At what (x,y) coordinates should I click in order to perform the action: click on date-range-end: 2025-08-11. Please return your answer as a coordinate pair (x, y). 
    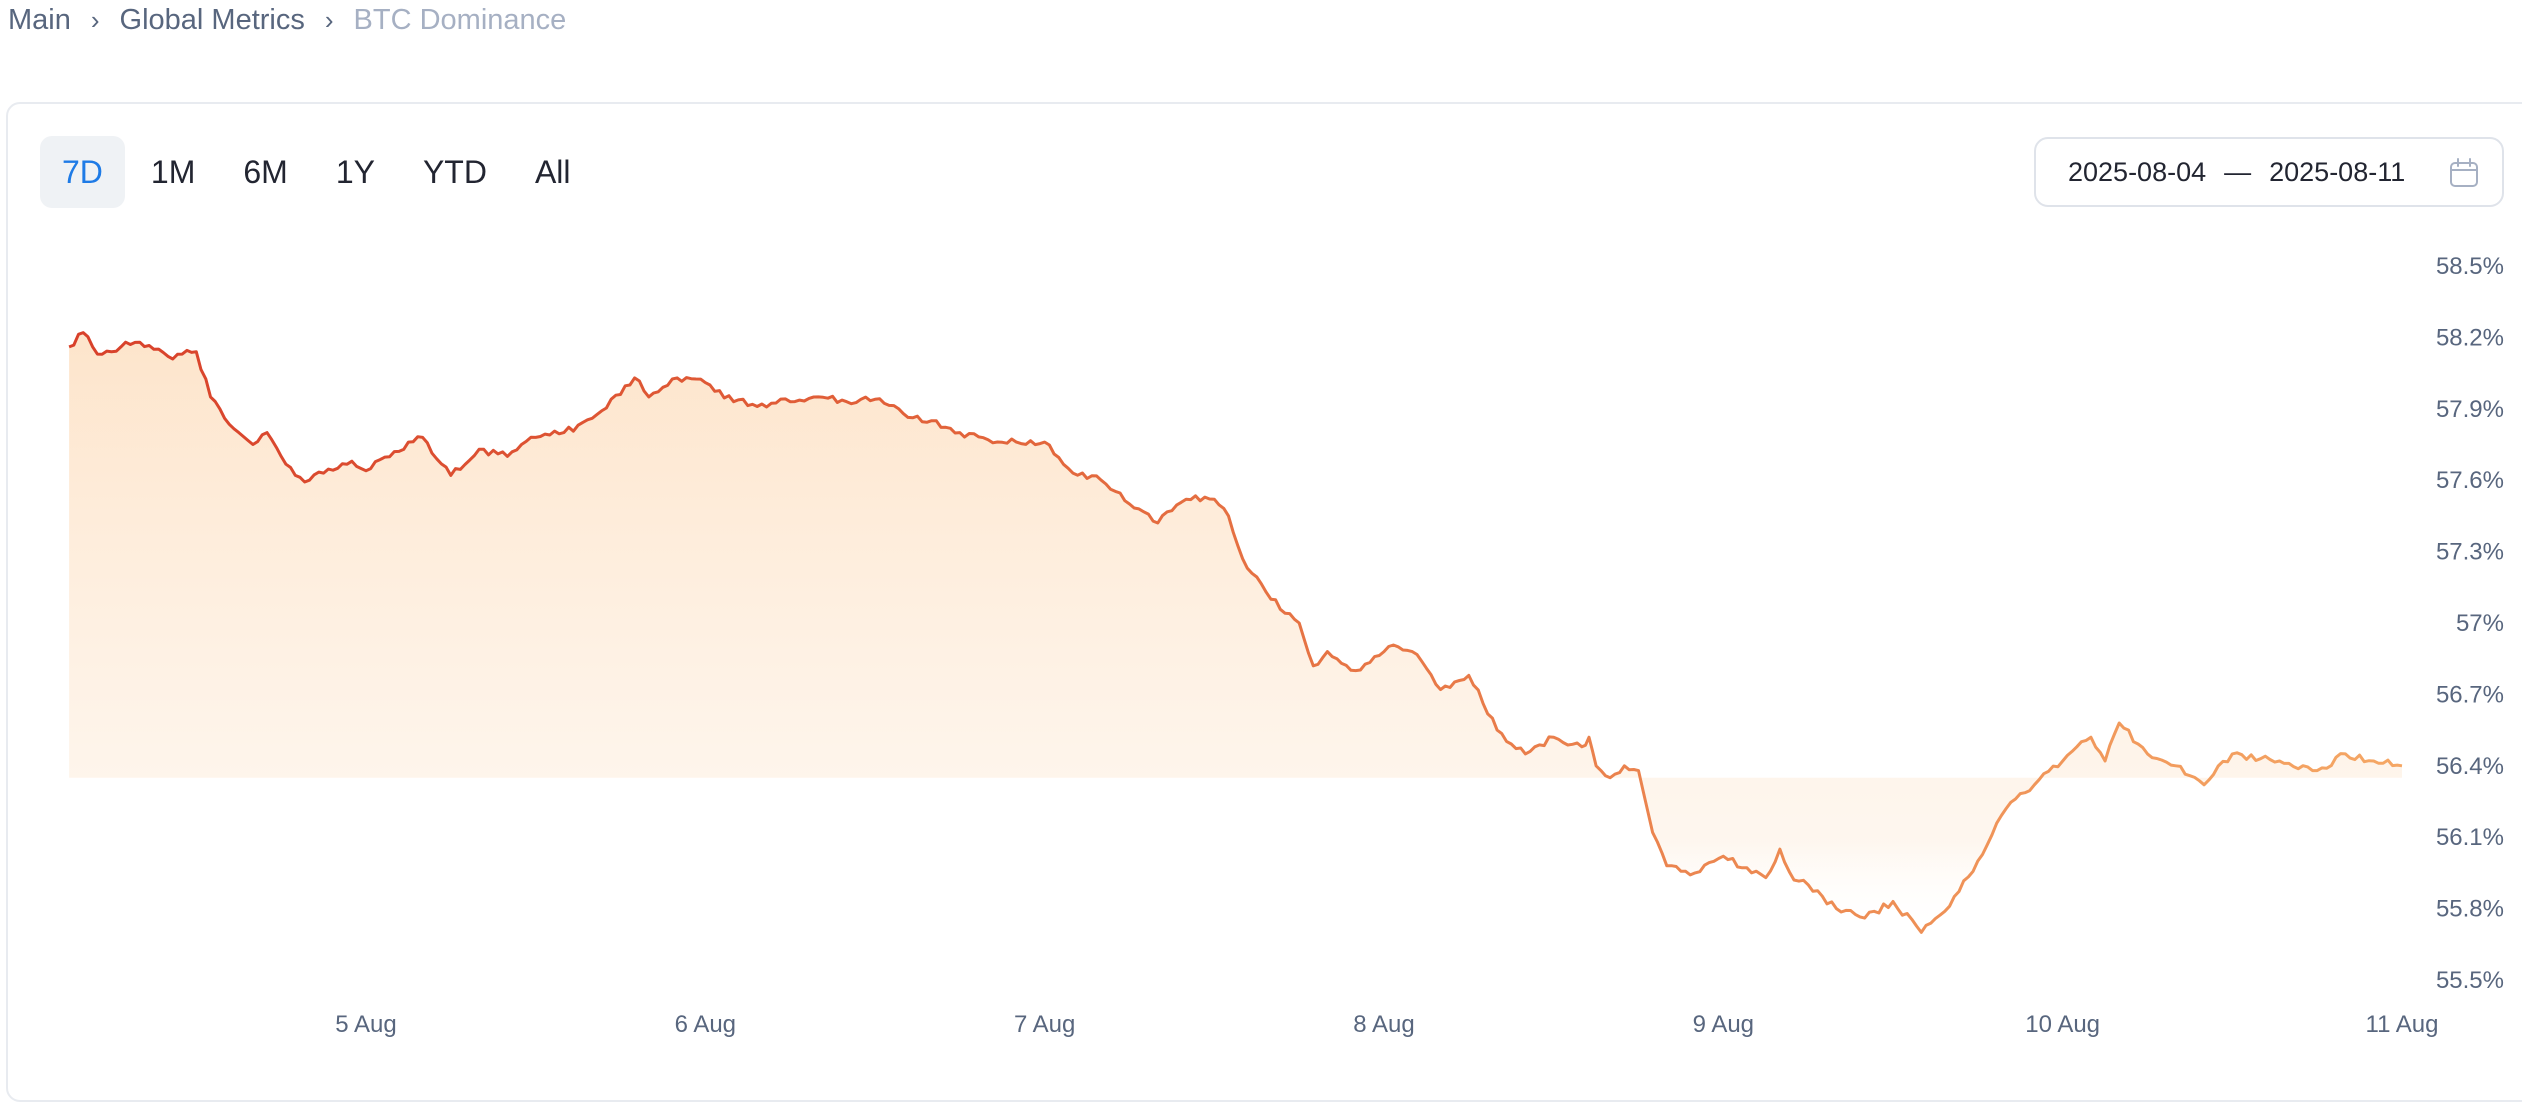
    Looking at the image, I should click on (2337, 171).